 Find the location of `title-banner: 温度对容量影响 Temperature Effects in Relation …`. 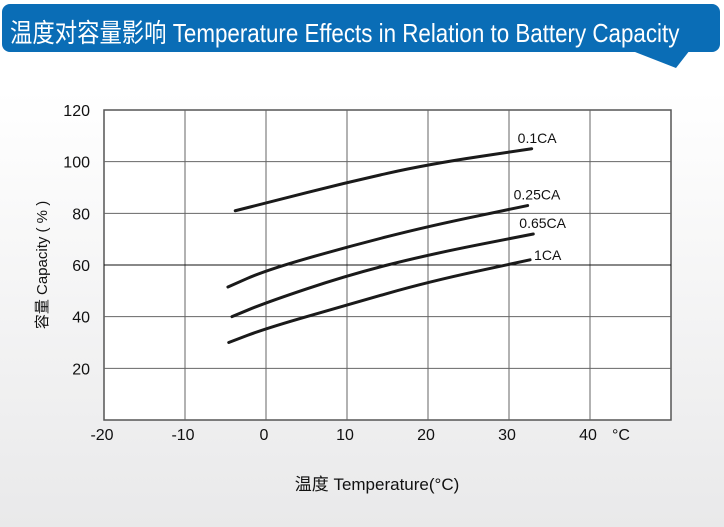

title-banner: 温度对容量影响 Temperature Effects in Relation … is located at coordinates (361, 28).